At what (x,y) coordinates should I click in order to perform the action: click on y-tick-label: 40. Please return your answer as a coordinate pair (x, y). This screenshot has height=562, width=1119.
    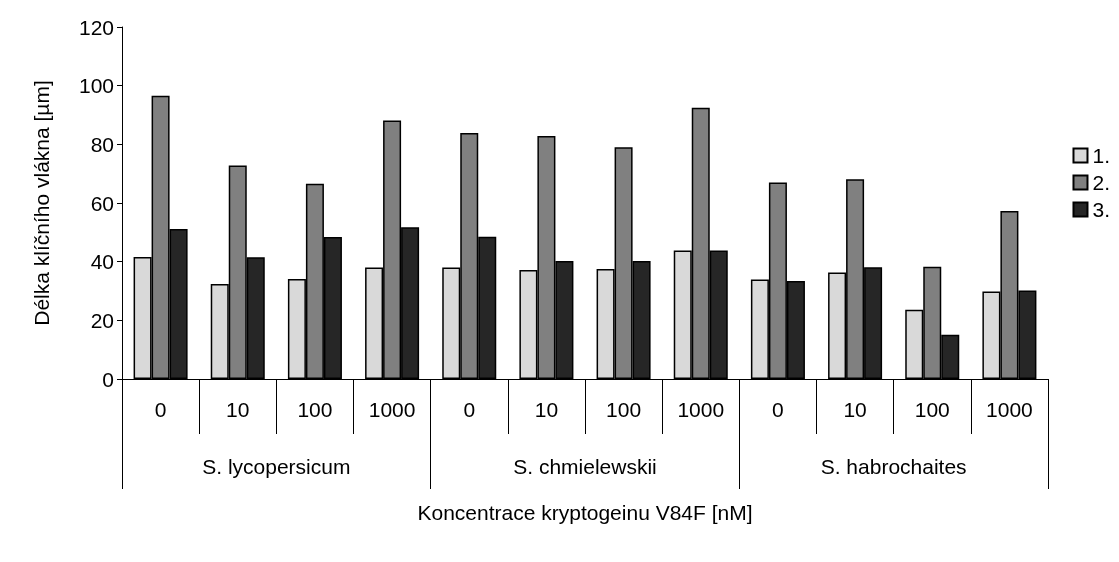
    Looking at the image, I should click on (102, 262).